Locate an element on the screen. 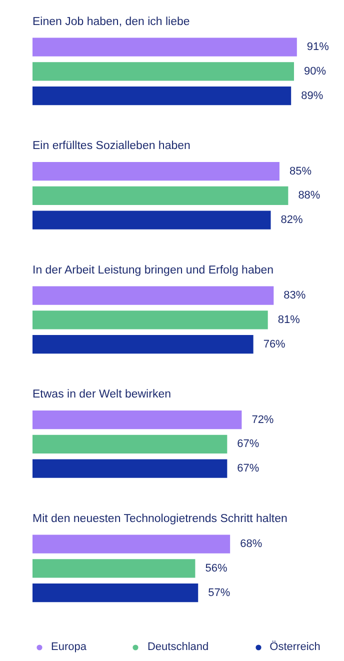  legend-label: Europa is located at coordinates (68, 647).